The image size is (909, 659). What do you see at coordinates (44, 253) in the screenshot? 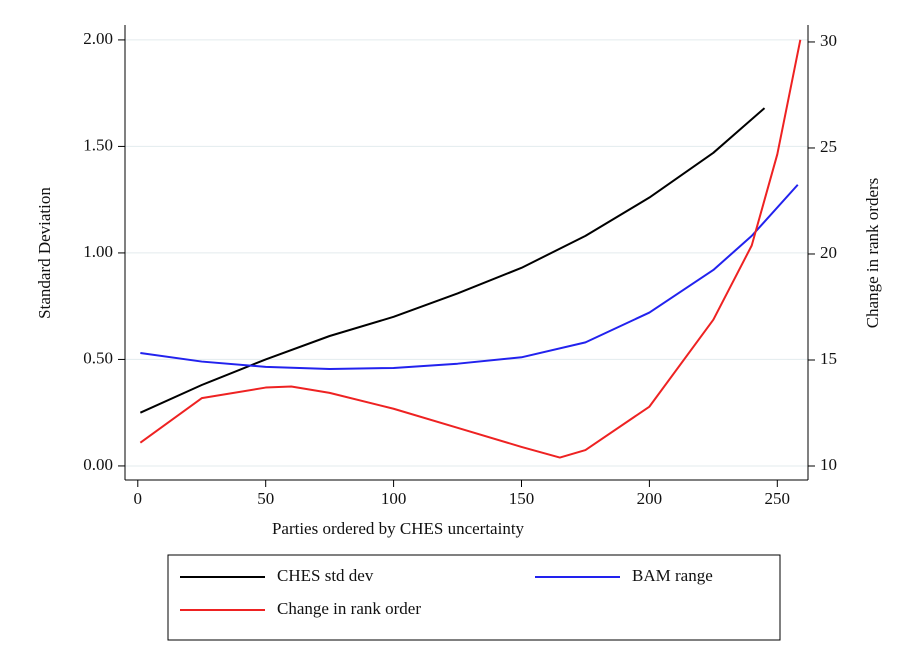
I see `y-axis-title: Standard Deviation` at bounding box center [44, 253].